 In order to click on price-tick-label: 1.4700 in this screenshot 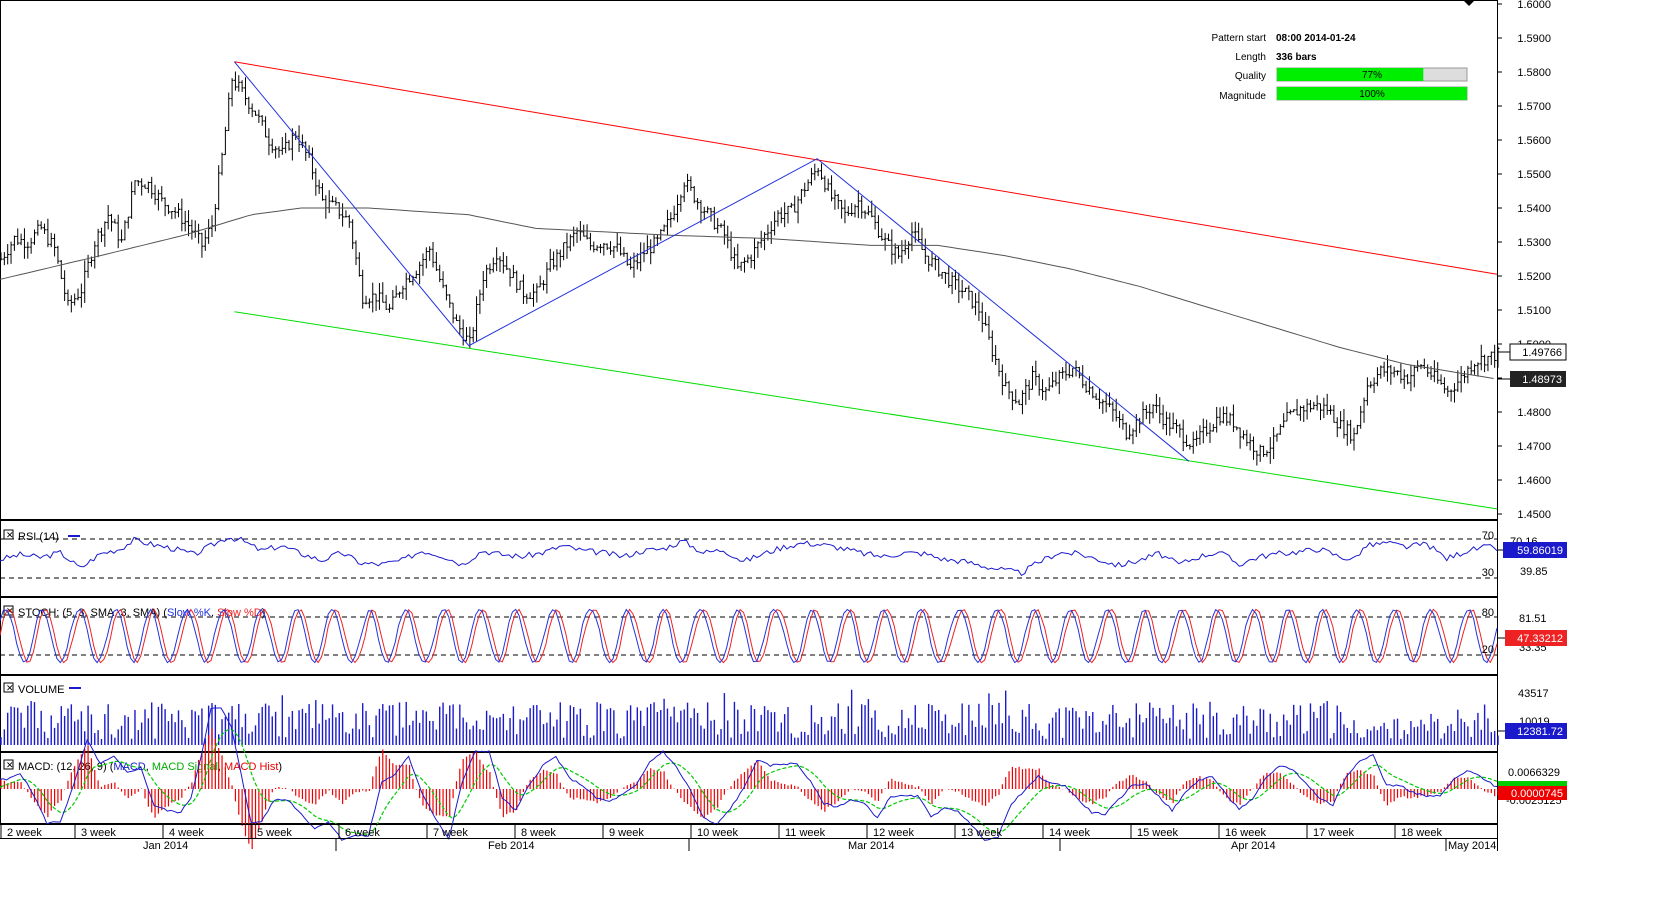, I will do `click(1534, 447)`.